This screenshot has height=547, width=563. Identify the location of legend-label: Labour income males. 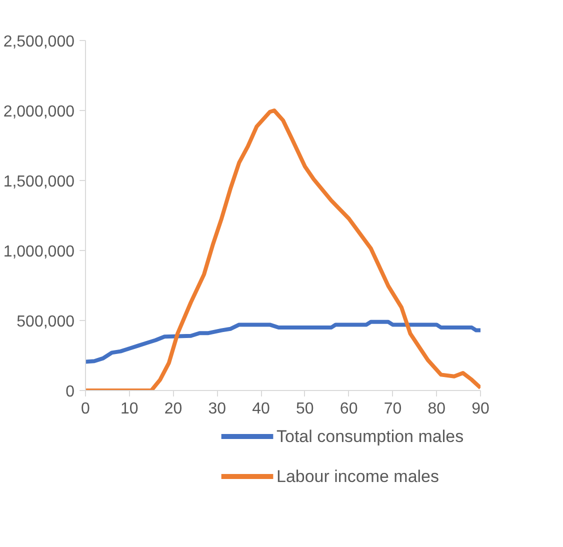
(358, 476).